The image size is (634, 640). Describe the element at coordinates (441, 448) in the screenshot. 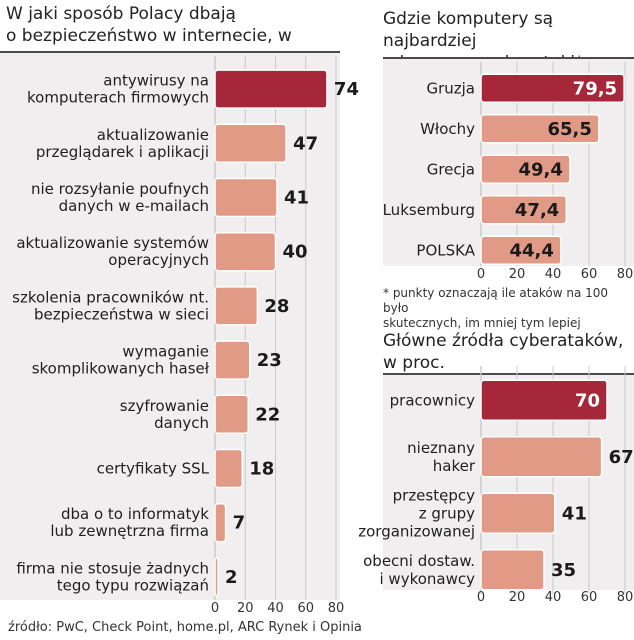

I see `category-label-line: nieznany` at that location.